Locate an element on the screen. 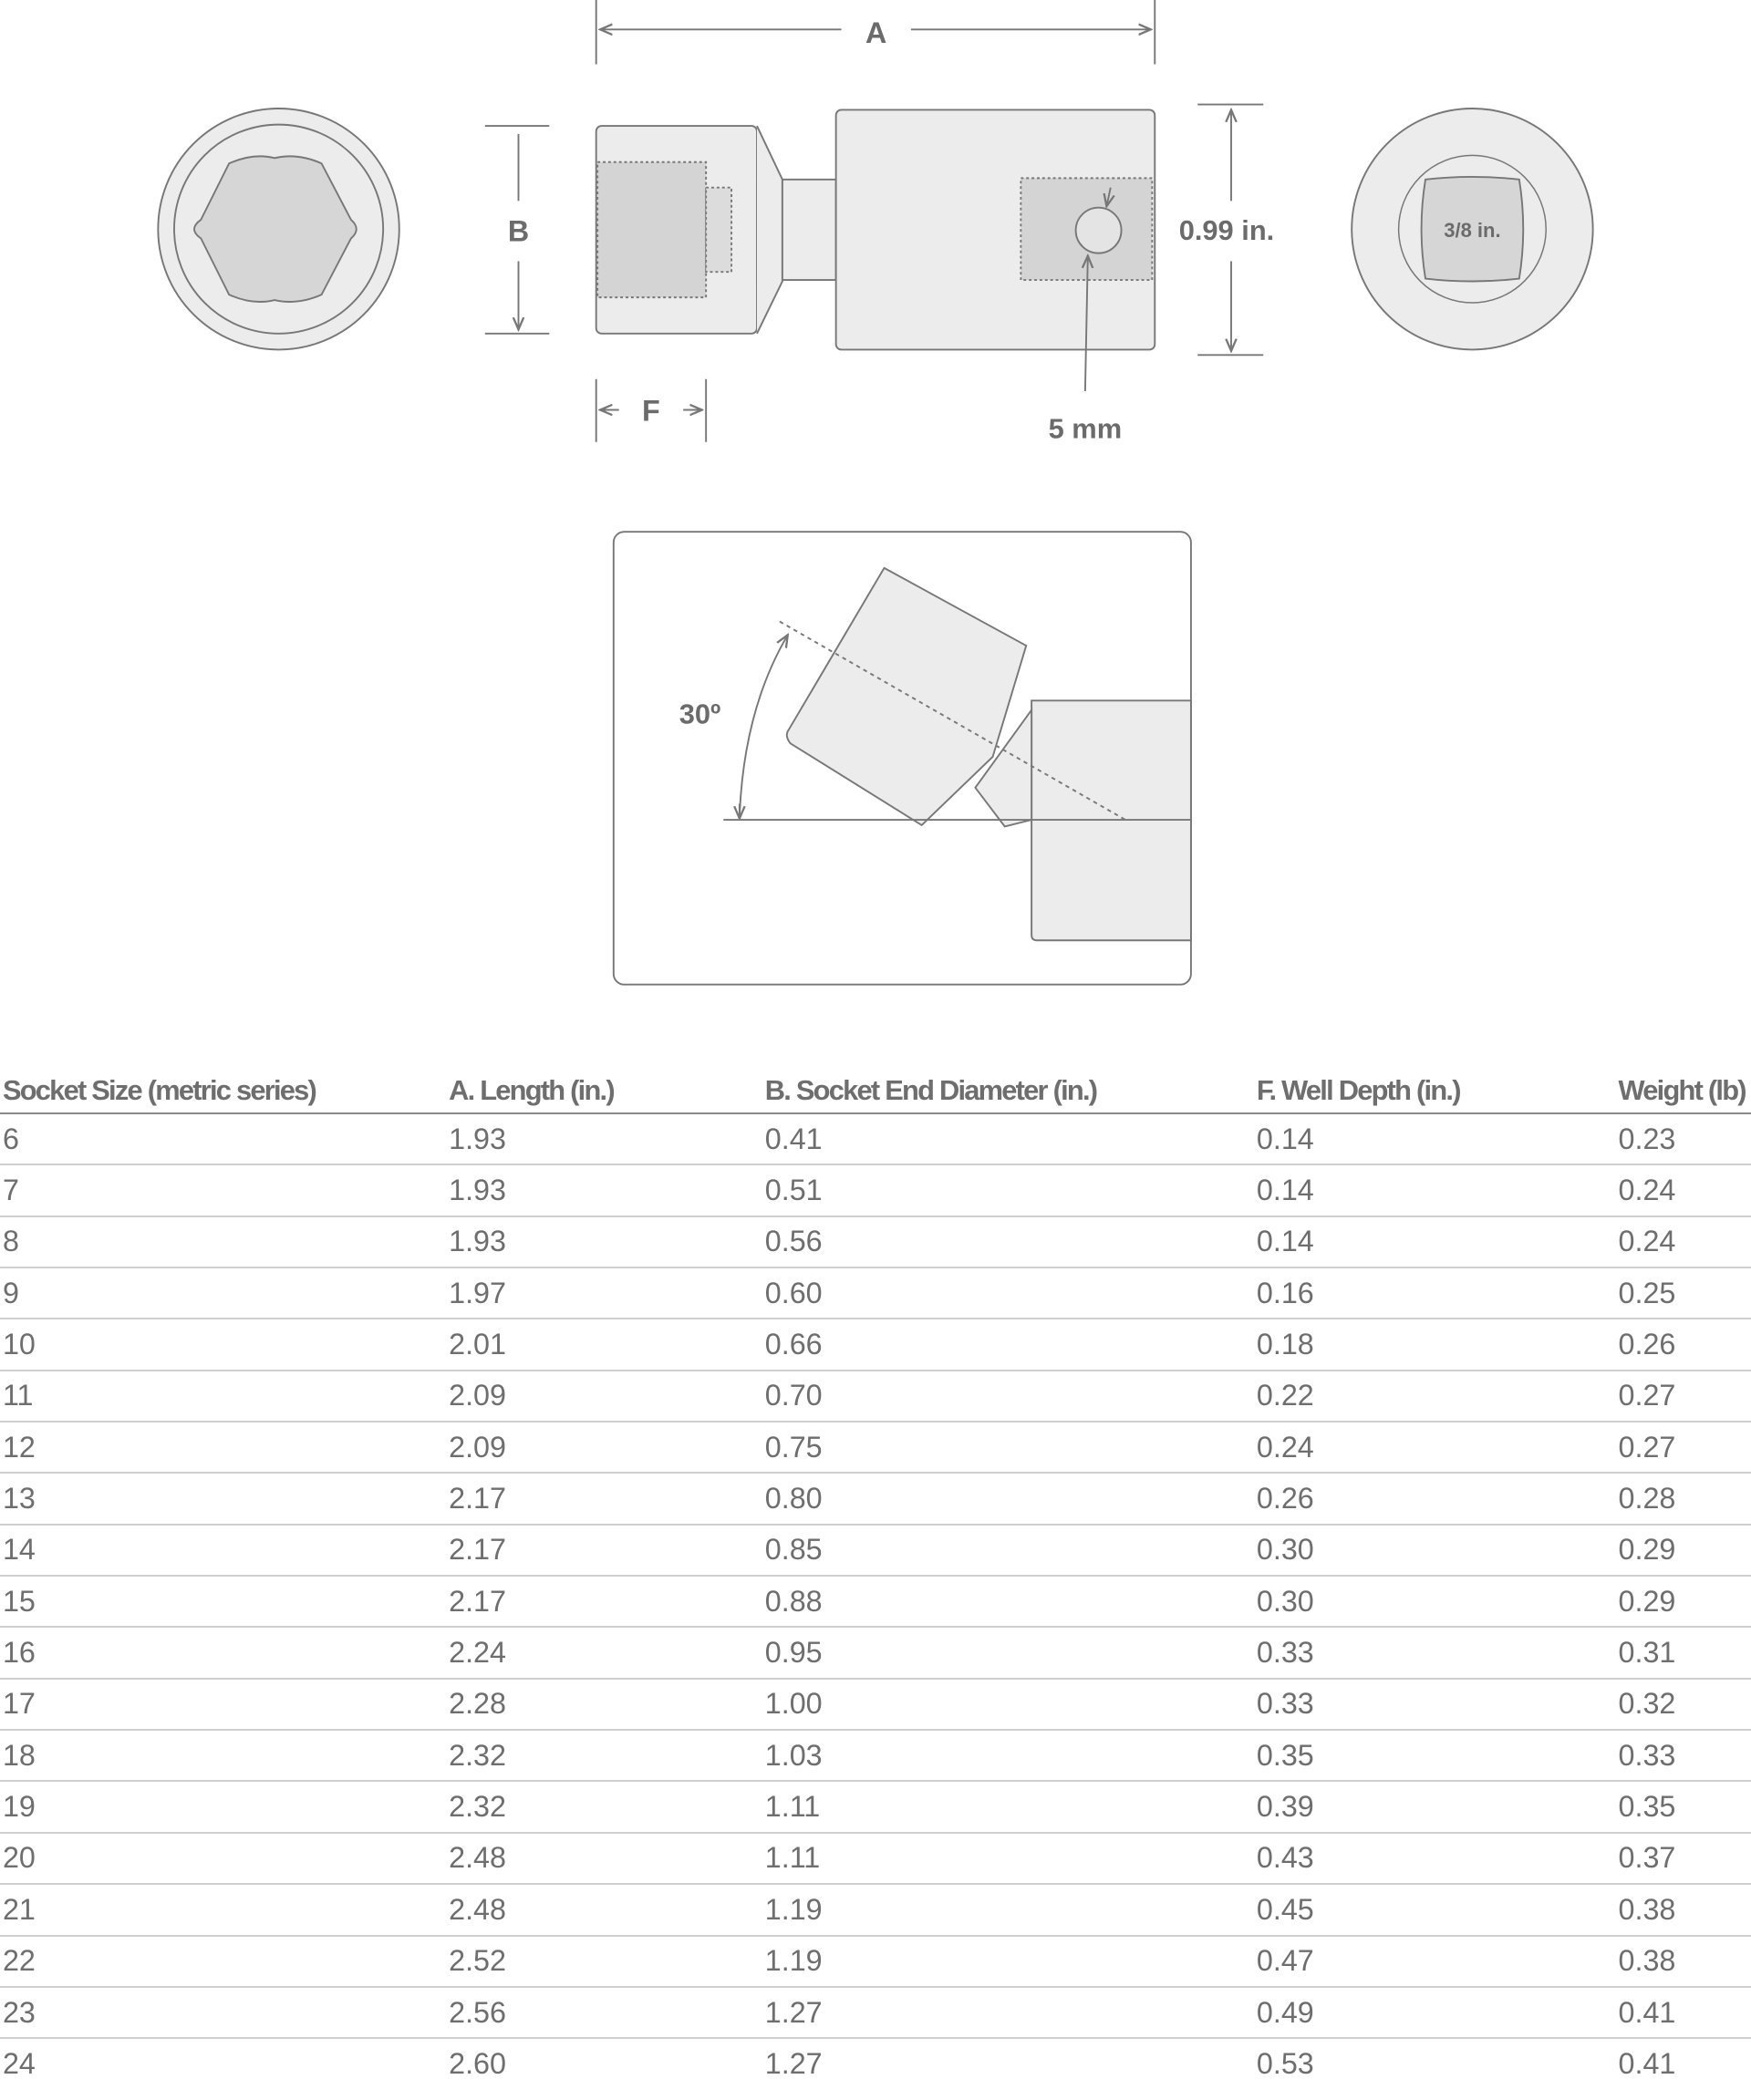  table-row: 14 2.17 0.85 0.30 0.29 is located at coordinates (875, 1551).